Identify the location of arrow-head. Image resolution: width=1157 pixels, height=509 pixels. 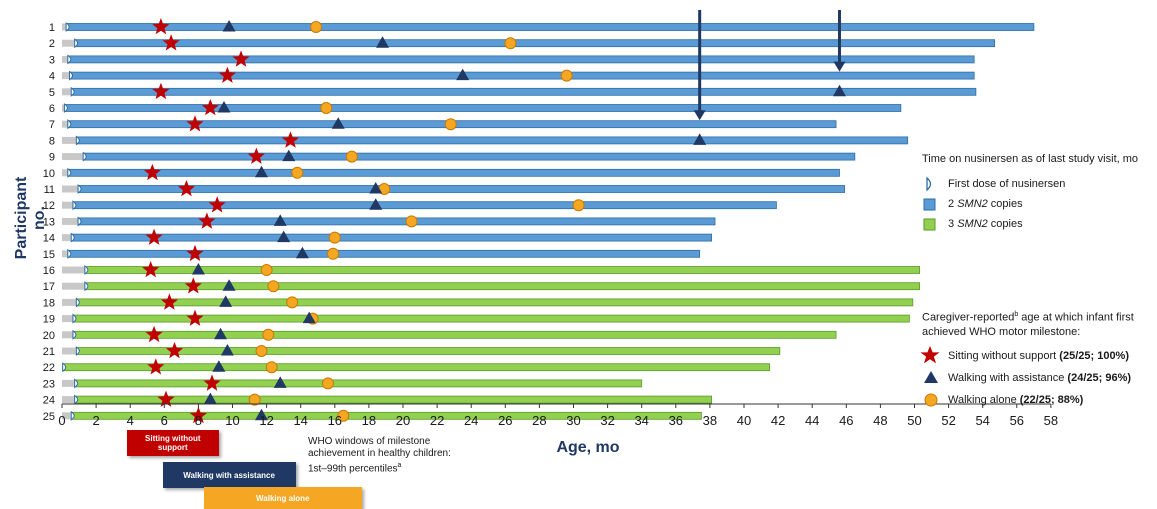
(699, 115).